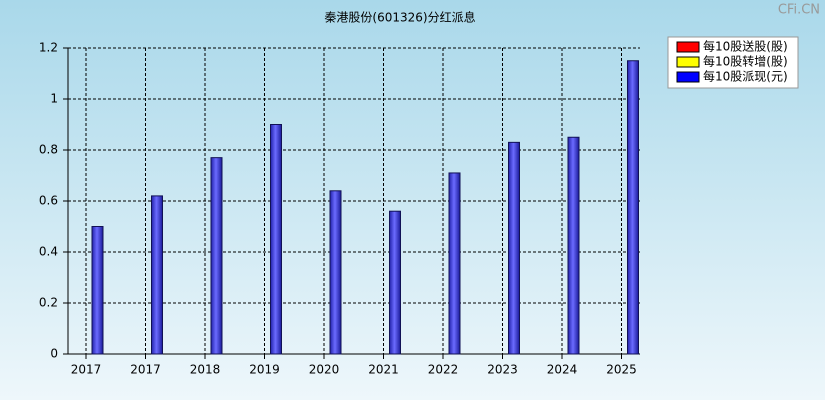 This screenshot has width=825, height=404. I want to click on chart-title: 秦港股份(601326)分红派息, so click(399, 17).